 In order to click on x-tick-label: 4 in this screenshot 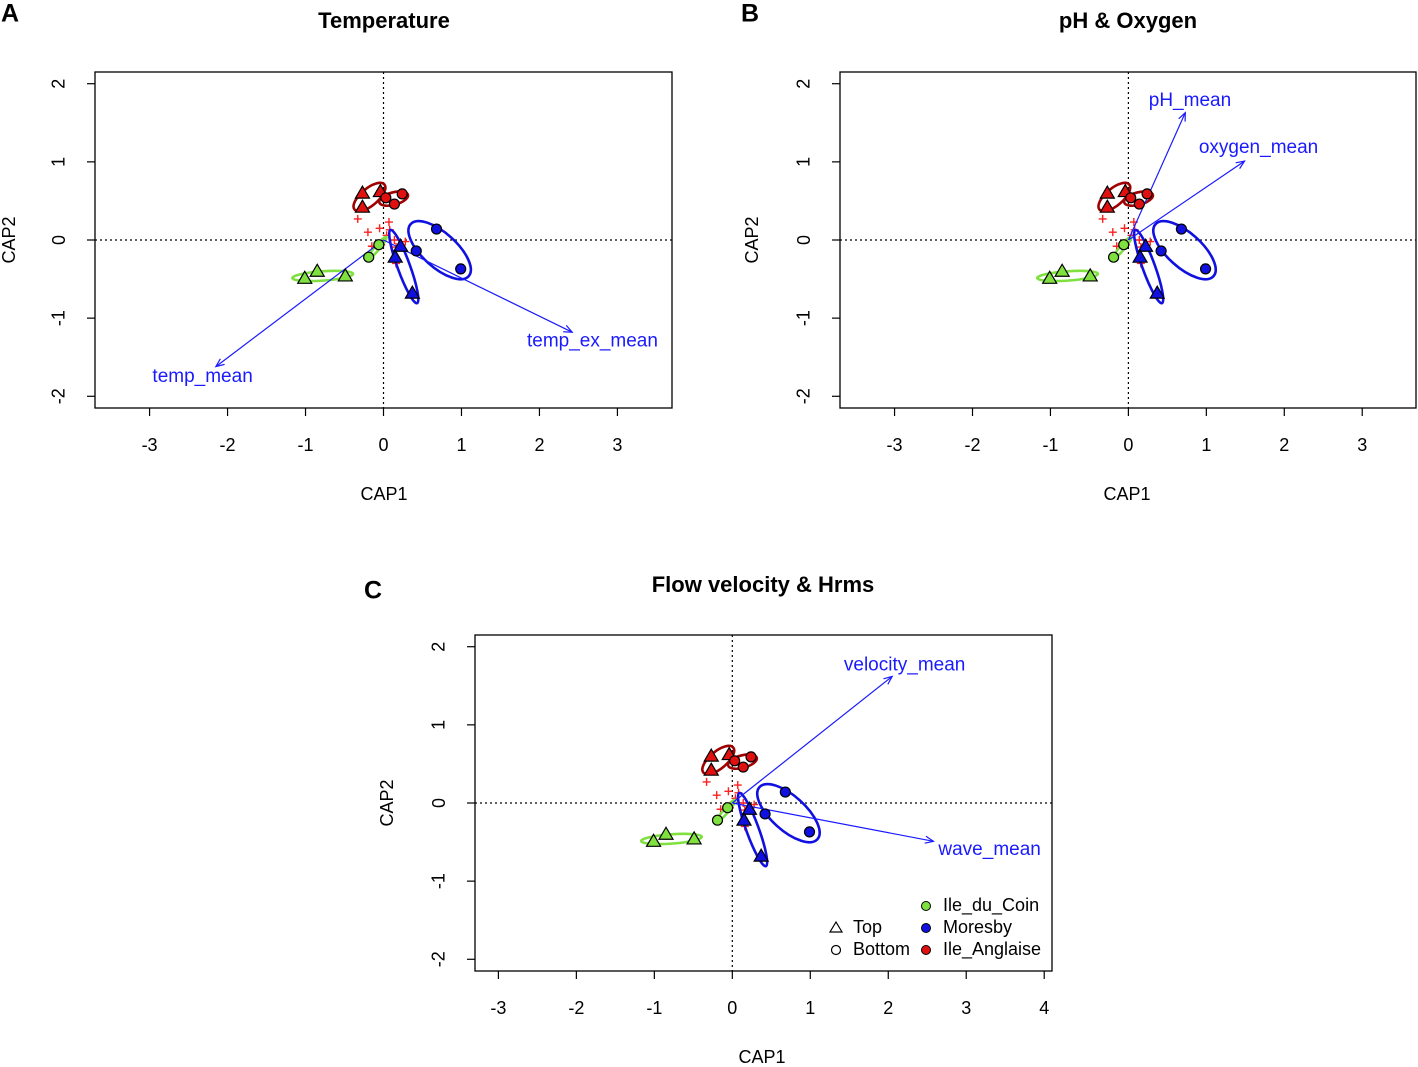, I will do `click(1044, 1008)`.